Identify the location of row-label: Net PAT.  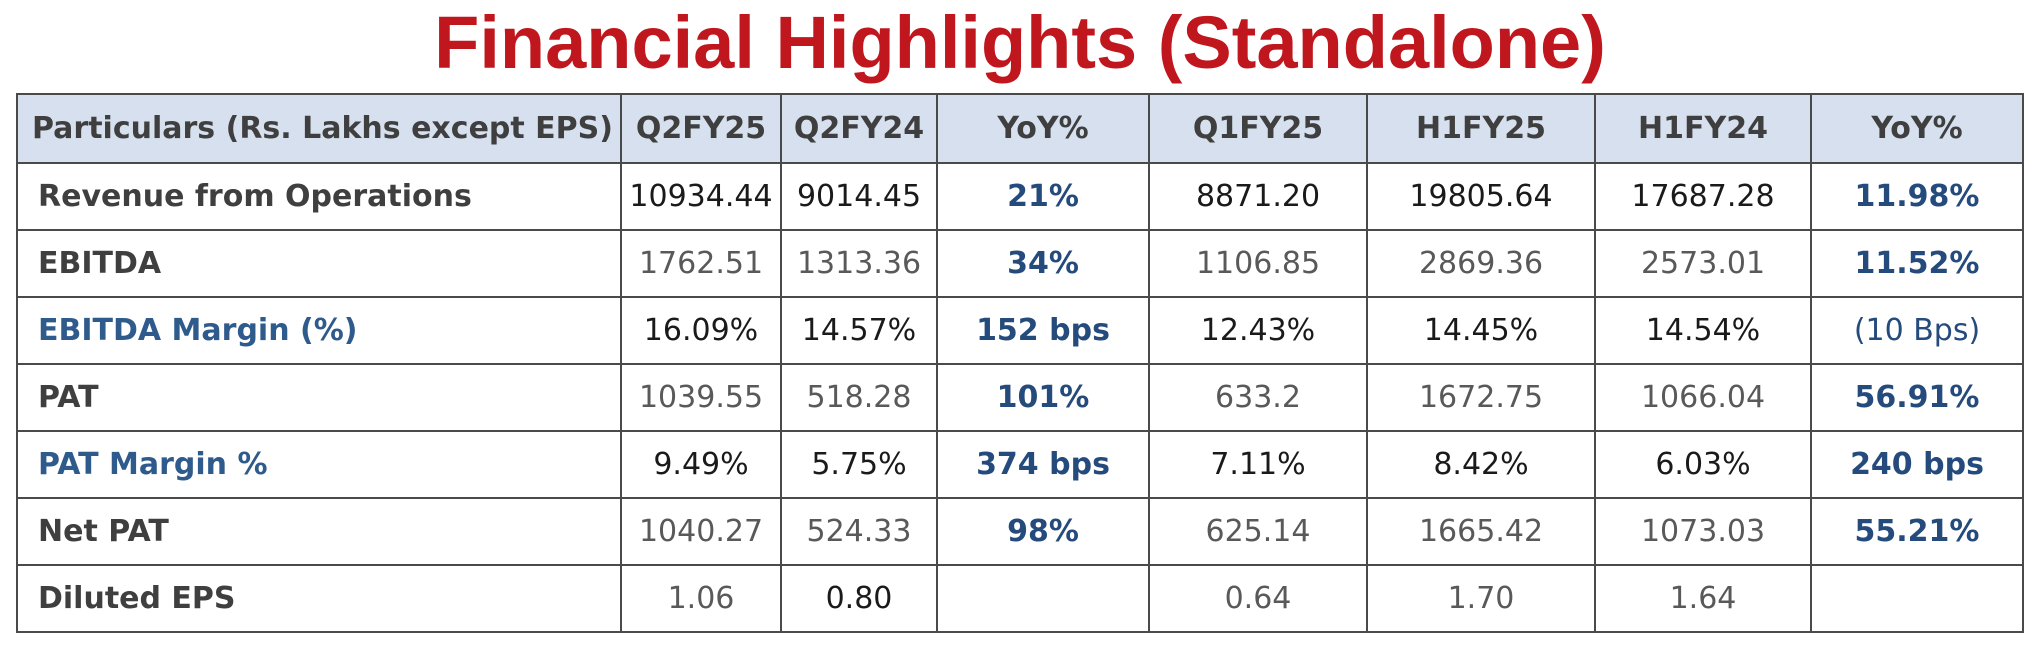
(319, 531).